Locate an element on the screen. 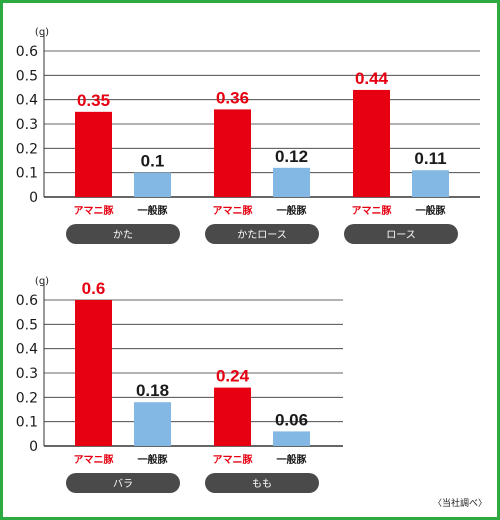 This screenshot has height=520, width=500. bar-value-label: 0.24 is located at coordinates (233, 376).